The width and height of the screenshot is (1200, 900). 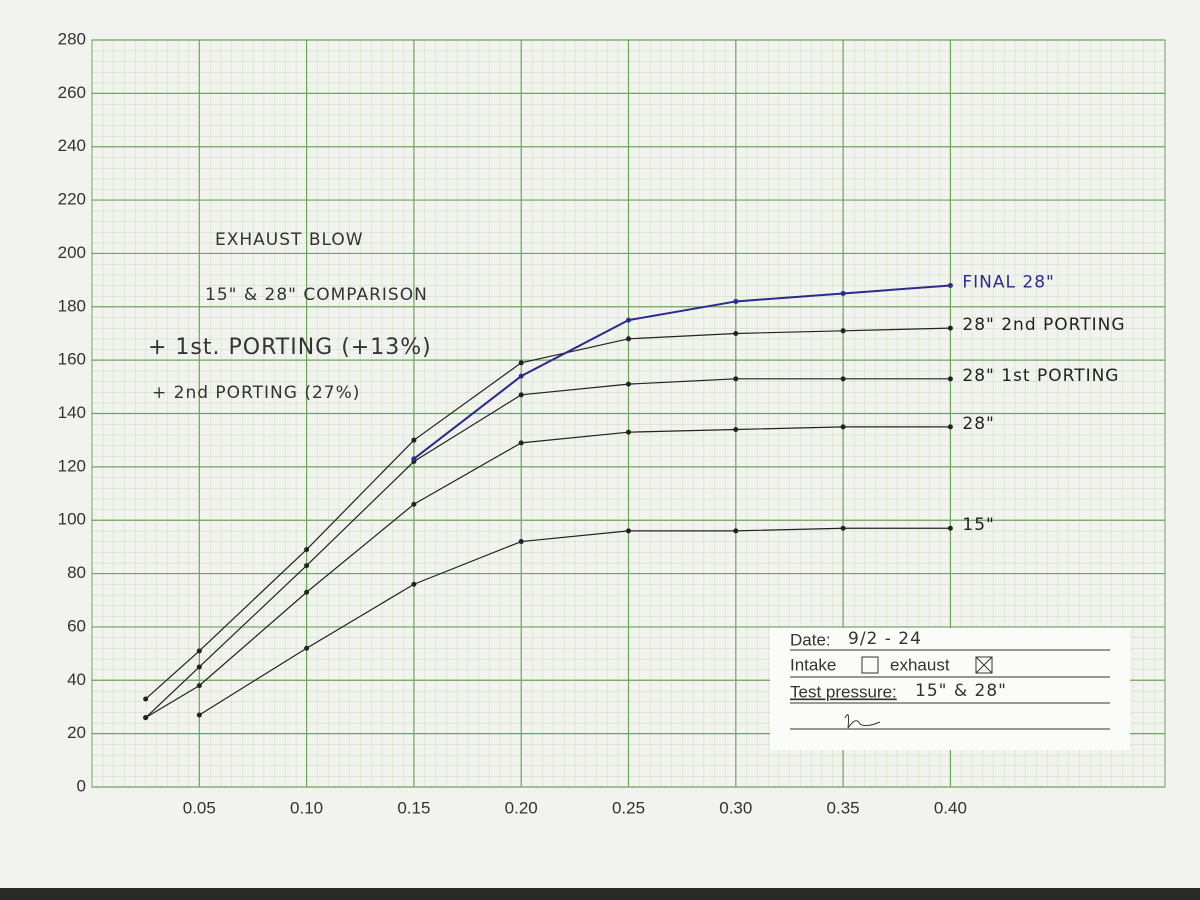 What do you see at coordinates (76, 732) in the screenshot?
I see `y-tick-label: 20` at bounding box center [76, 732].